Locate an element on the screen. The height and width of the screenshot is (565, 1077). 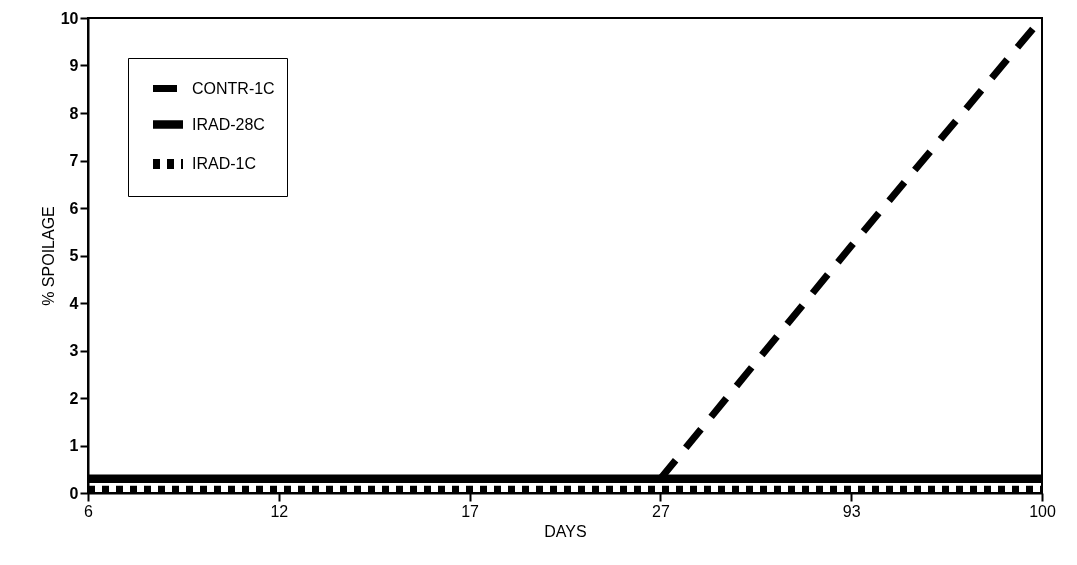
y-tick-label: 6 is located at coordinates (74, 208).